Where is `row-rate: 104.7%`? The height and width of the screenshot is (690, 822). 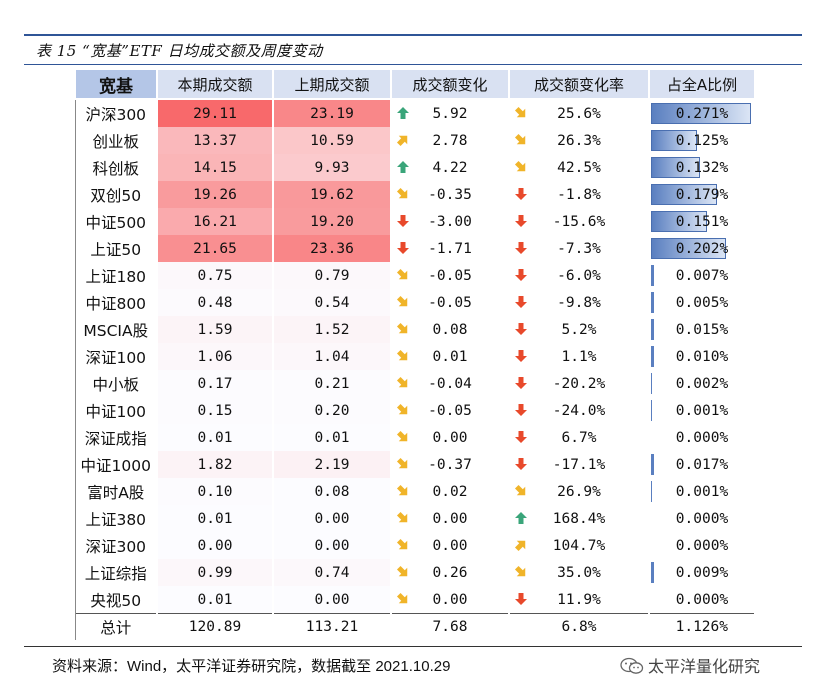
row-rate: 104.7% is located at coordinates (579, 545).